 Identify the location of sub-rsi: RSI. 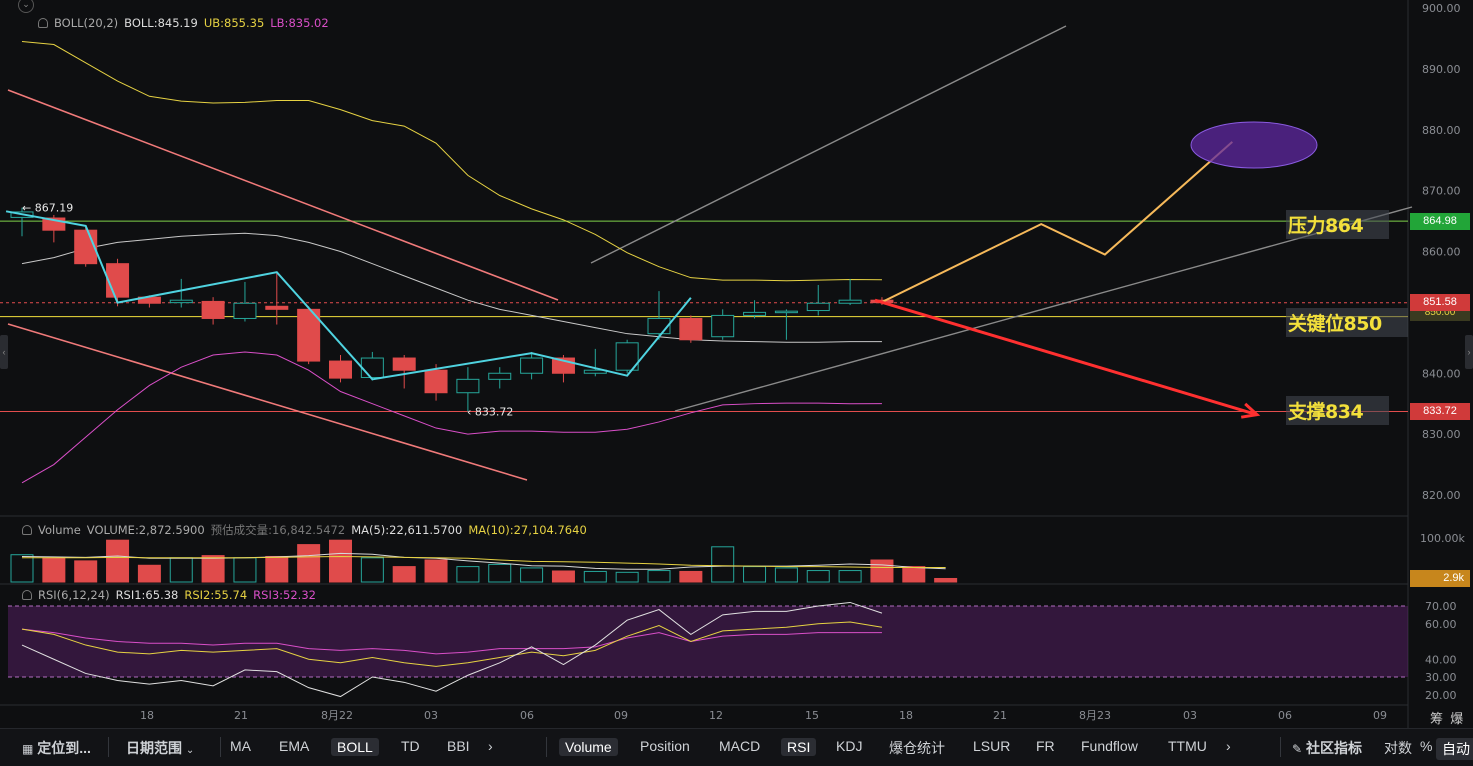
(799, 747).